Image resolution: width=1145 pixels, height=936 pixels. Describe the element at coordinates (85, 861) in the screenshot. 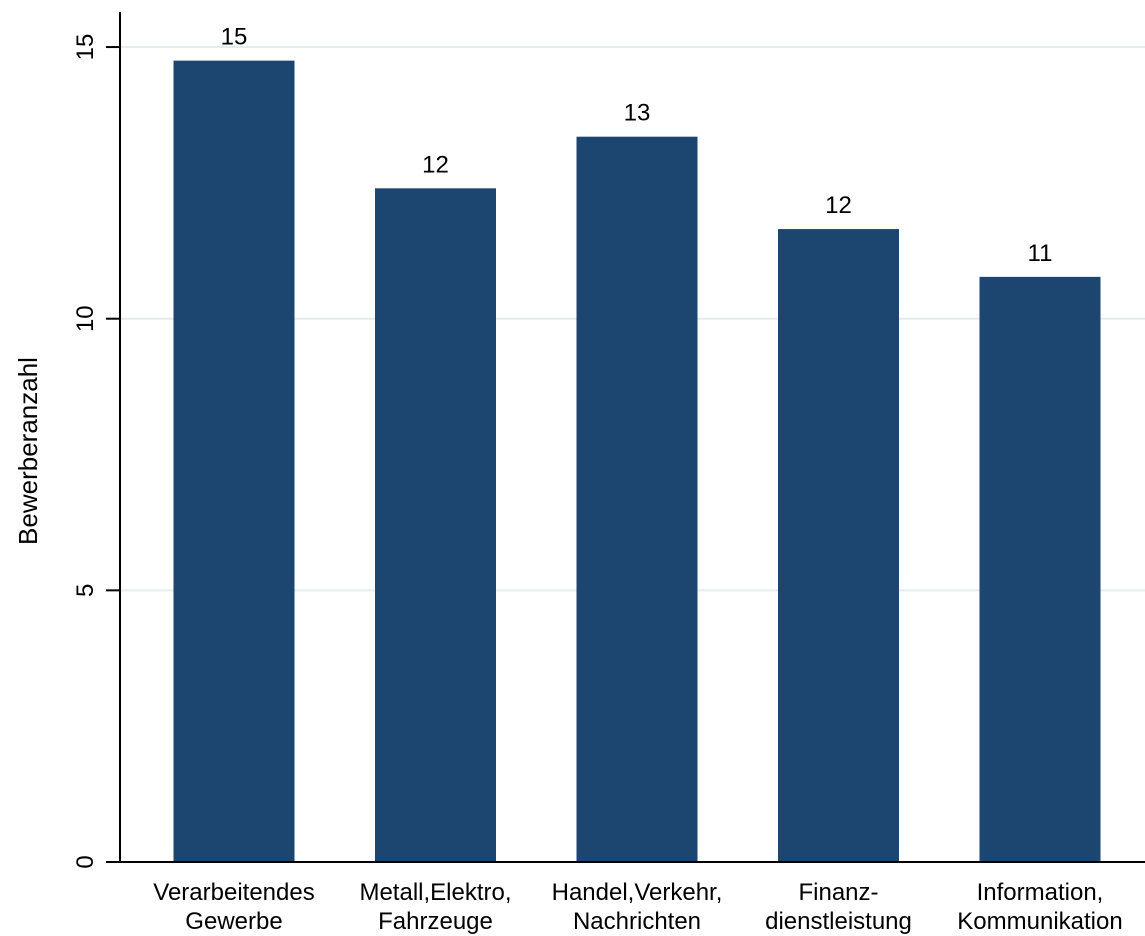

I see `y-tick-label: 0` at that location.